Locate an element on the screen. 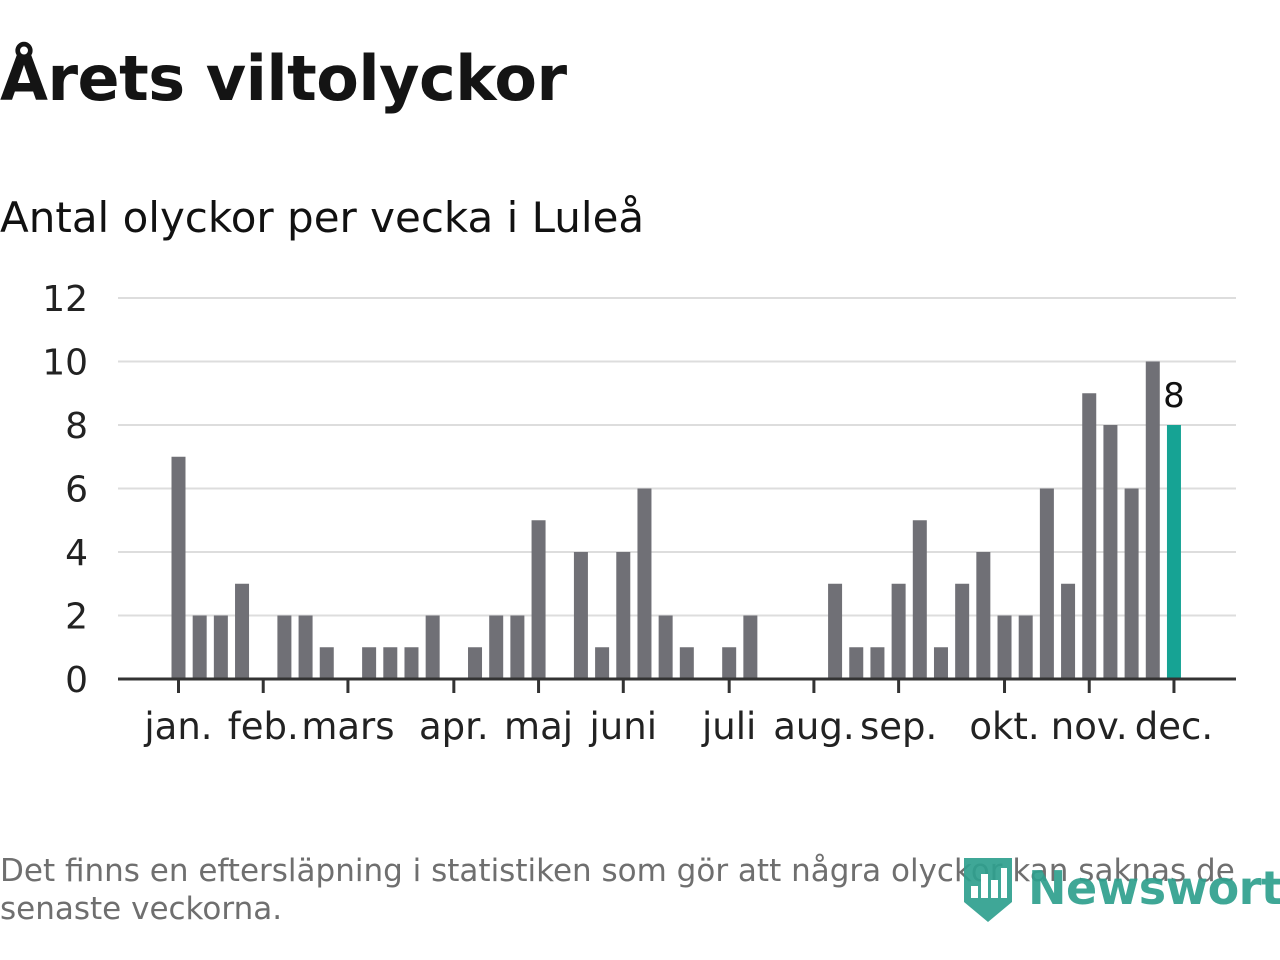 The height and width of the screenshot is (960, 1280). month-label-juli: juli is located at coordinates (728, 726).